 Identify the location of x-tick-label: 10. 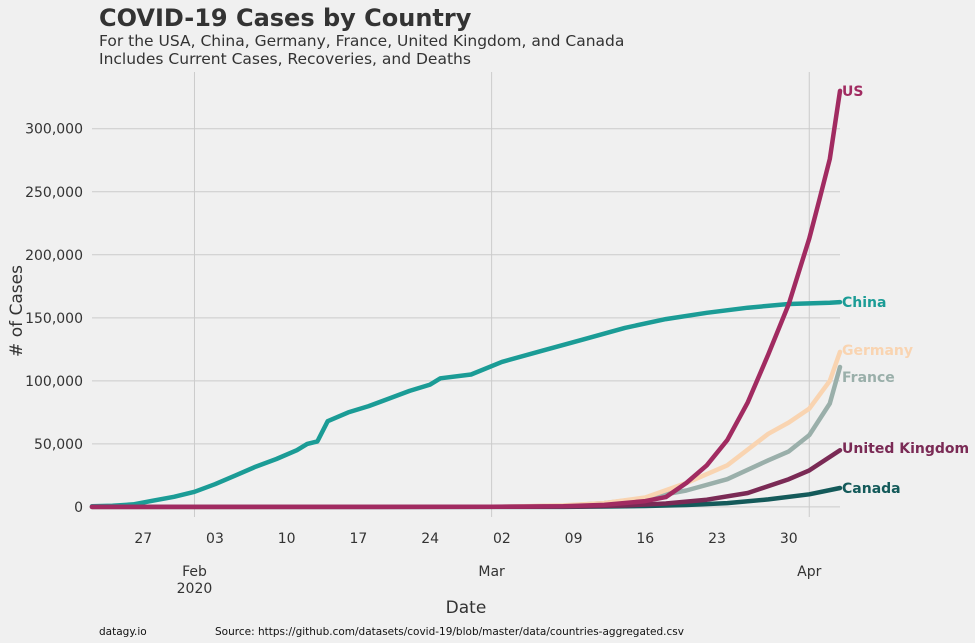
(287, 539).